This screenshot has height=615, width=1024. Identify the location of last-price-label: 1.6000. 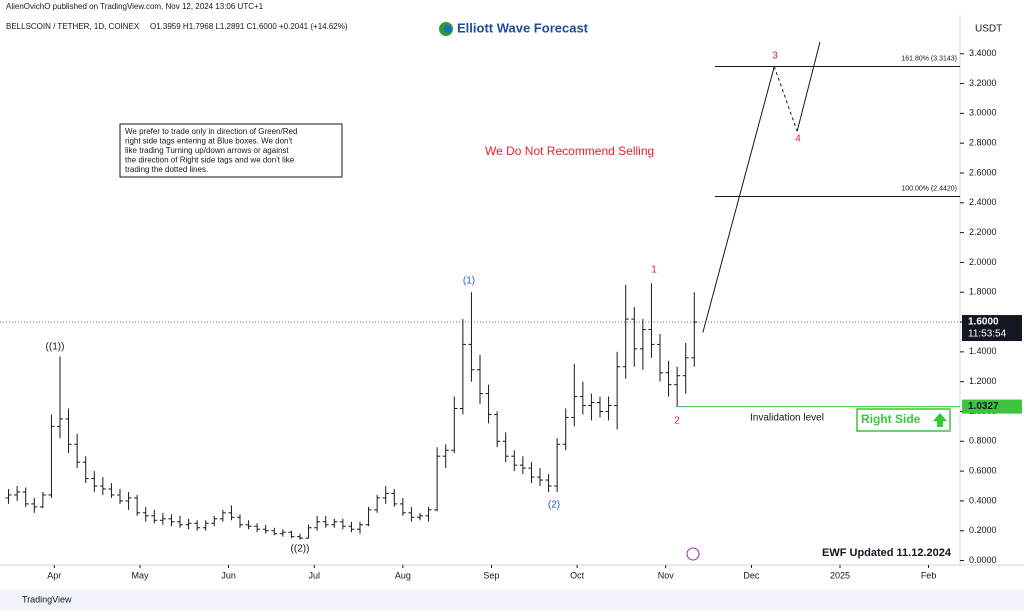
(983, 322).